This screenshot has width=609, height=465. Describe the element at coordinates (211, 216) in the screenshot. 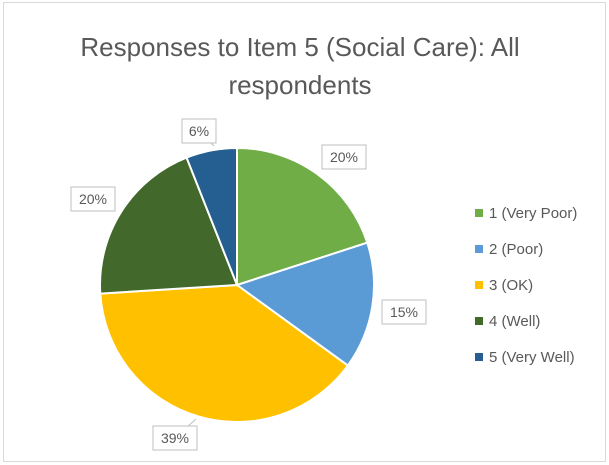

I see `pie-slice-very-well` at that location.